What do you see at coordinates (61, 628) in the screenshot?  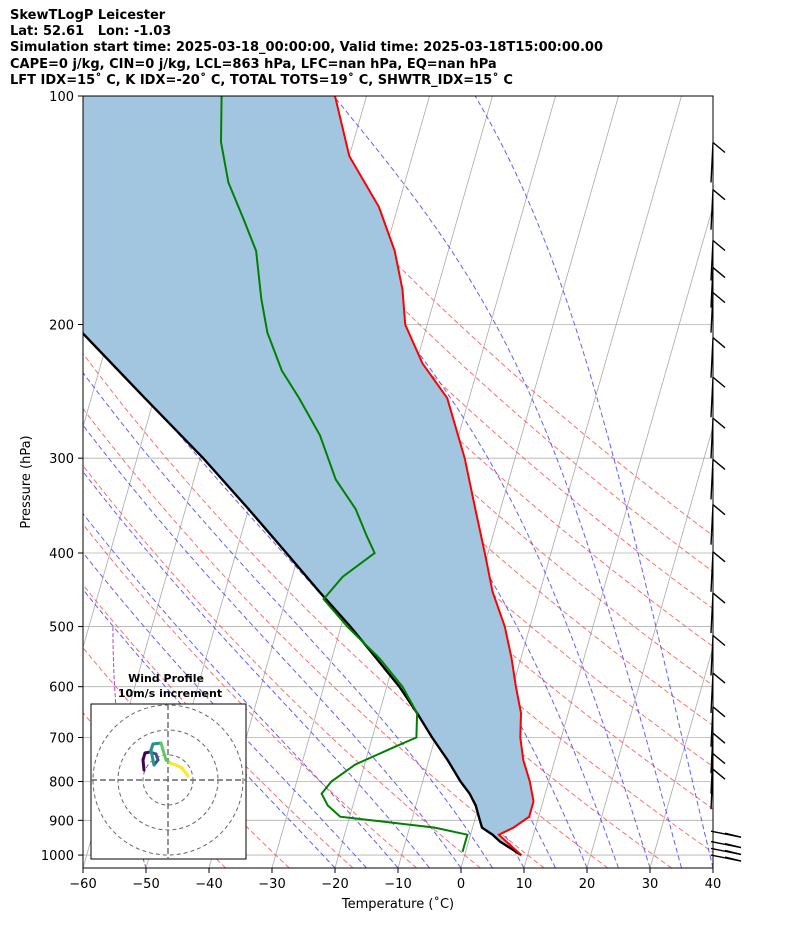 I see `y-tick-label: 500` at bounding box center [61, 628].